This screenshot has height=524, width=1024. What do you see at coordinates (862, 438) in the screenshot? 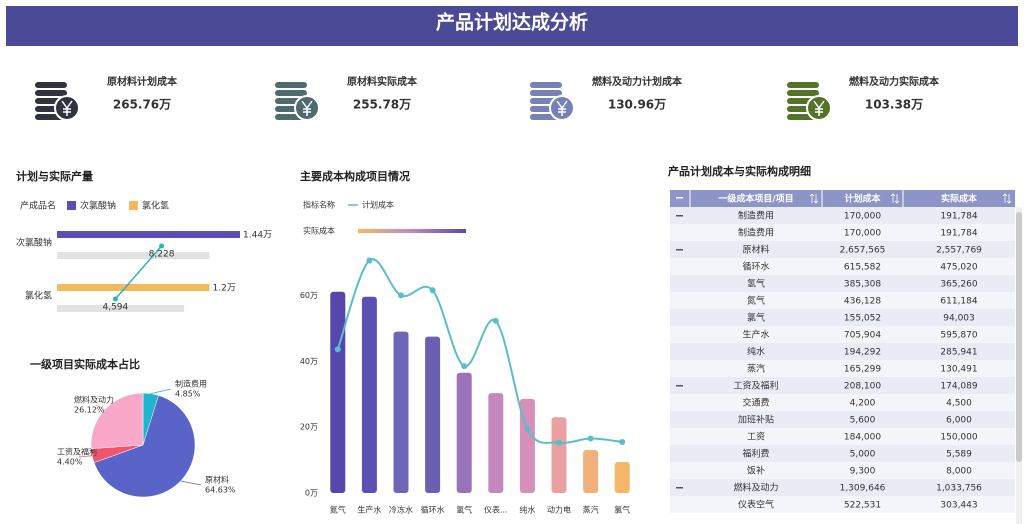
I see `table-cell: 184,000` at bounding box center [862, 438].